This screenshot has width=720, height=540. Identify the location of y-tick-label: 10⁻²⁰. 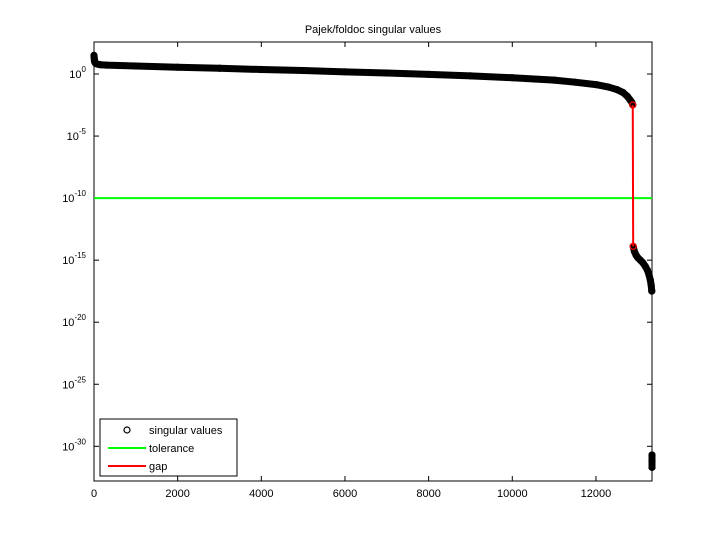
(74, 321).